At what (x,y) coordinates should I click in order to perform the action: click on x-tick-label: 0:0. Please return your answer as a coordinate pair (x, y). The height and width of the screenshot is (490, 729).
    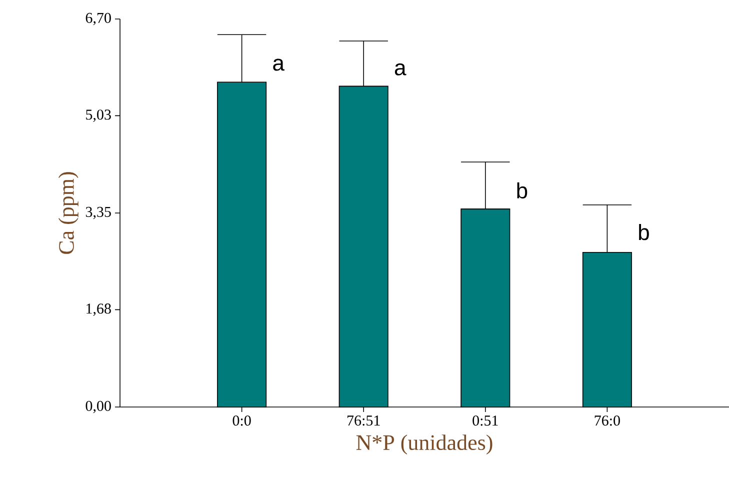
    Looking at the image, I should click on (241, 421).